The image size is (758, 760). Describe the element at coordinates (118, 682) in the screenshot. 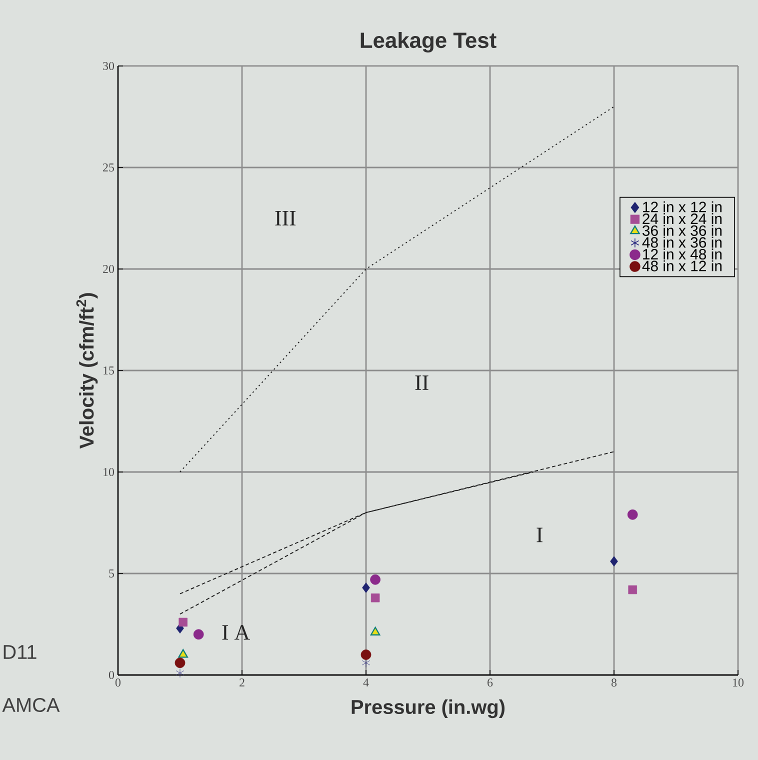

I see `x-tick-label: 0` at that location.